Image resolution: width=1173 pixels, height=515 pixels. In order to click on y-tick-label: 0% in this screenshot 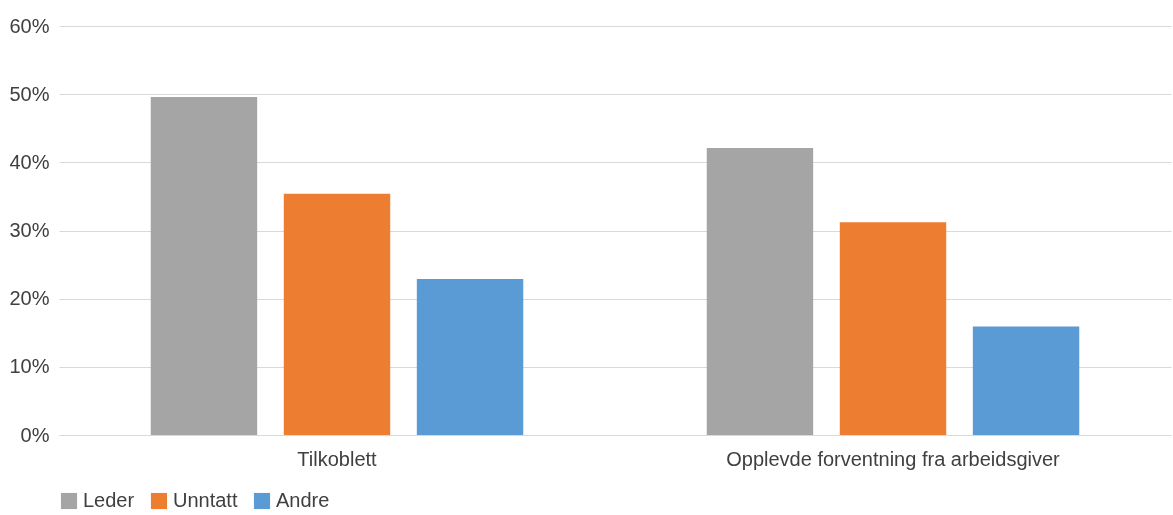, I will do `click(35, 434)`.